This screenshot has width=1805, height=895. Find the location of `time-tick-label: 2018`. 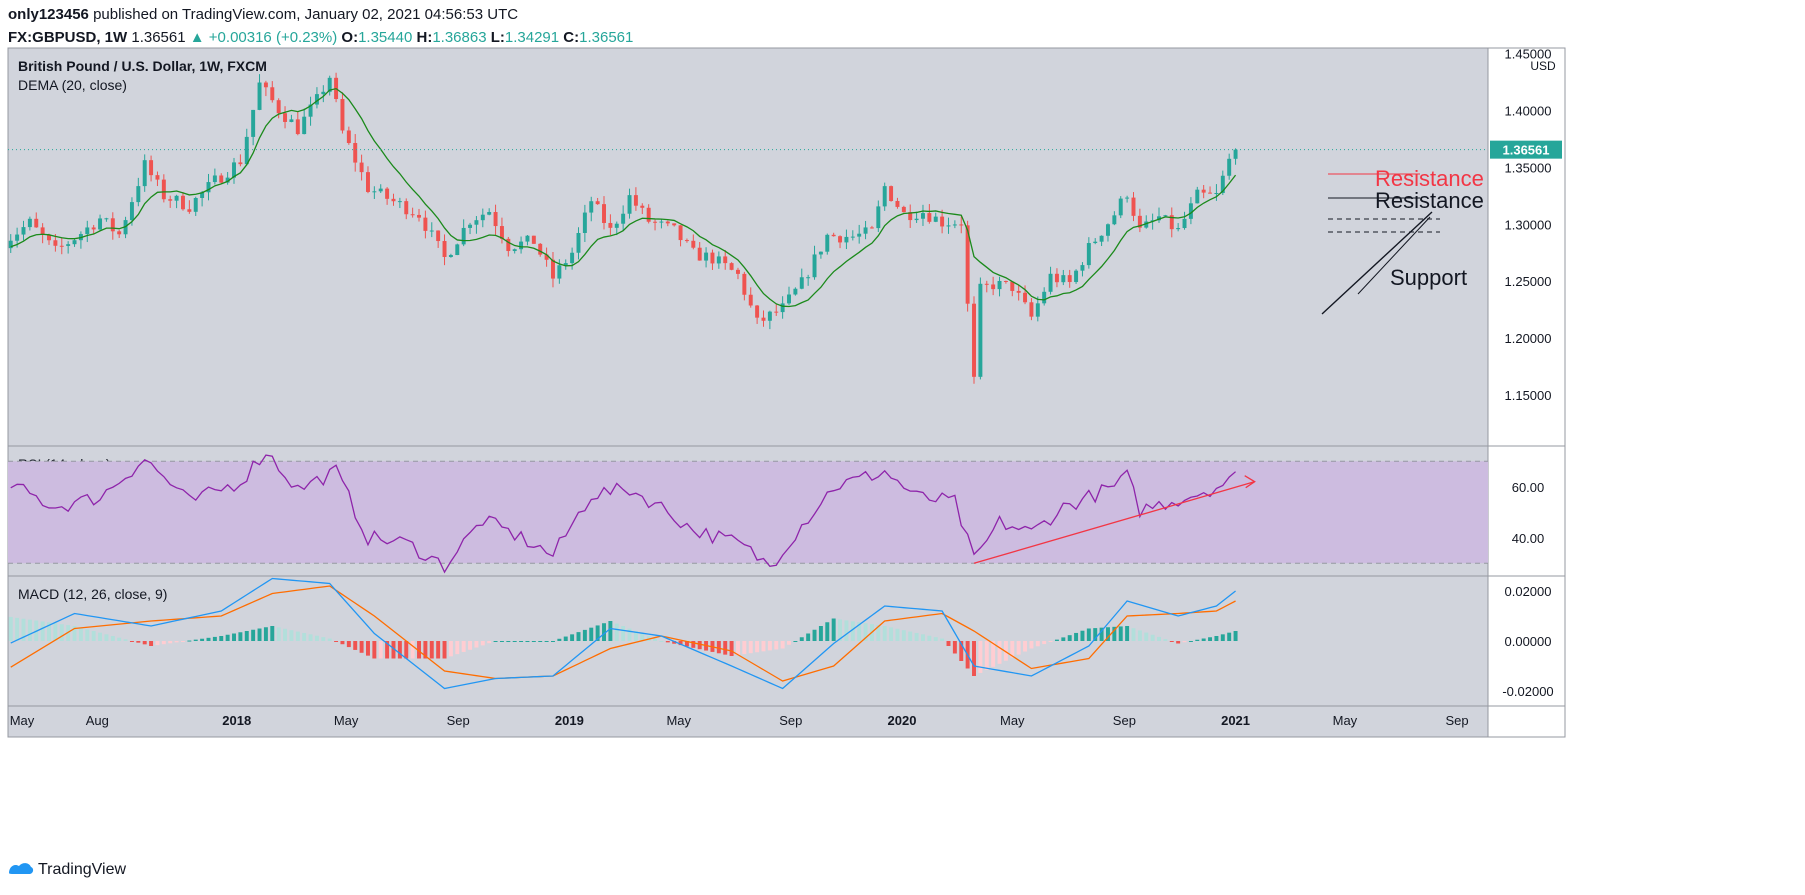

time-tick-label: 2018 is located at coordinates (236, 720).